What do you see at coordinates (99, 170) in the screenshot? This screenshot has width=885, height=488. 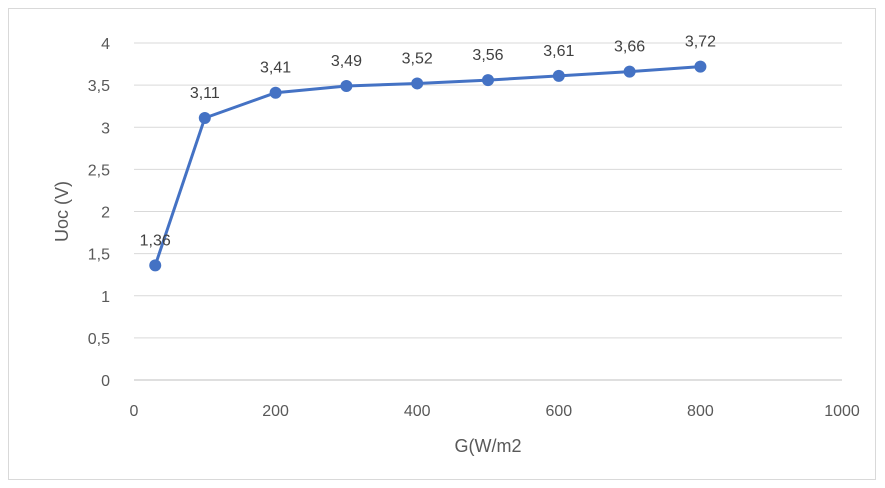 I see `y-tick-label: 2,5` at bounding box center [99, 170].